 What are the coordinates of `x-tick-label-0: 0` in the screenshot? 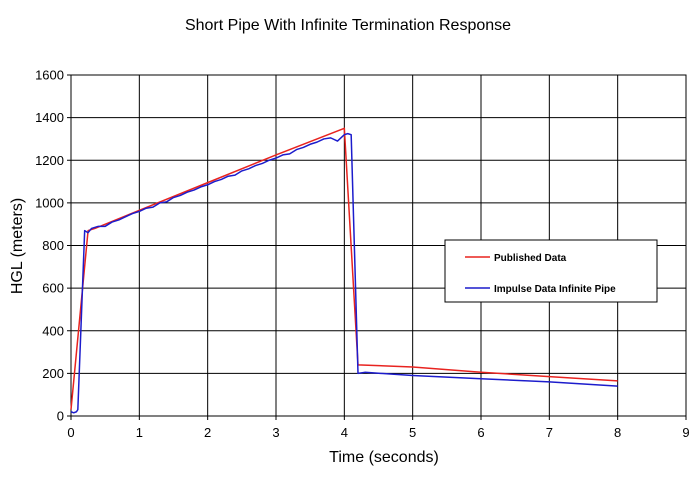 It's located at (70, 432).